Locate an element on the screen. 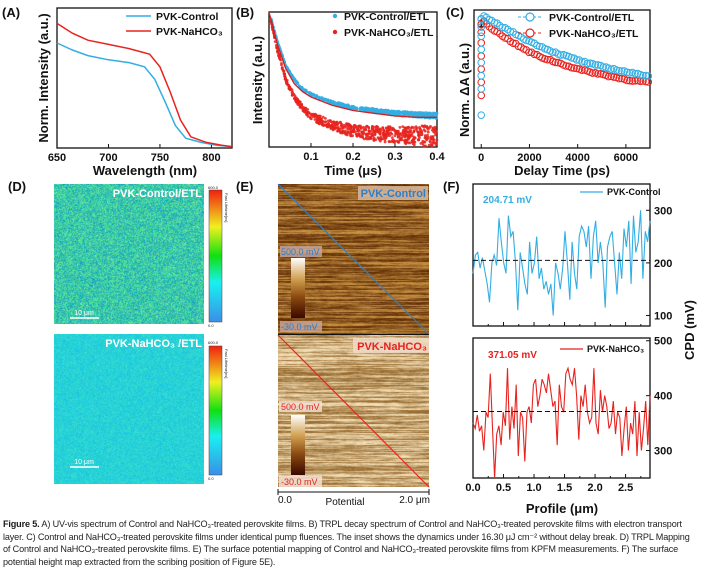 The width and height of the screenshot is (701, 581). caption-label: Figure 5. is located at coordinates (21, 524).